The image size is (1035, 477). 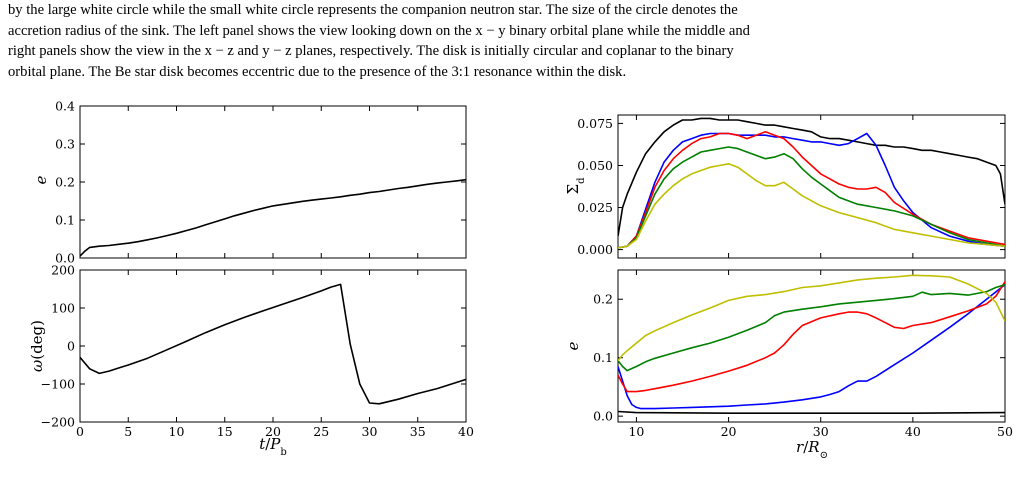 I want to click on y-tick-label: 0.3, so click(x=65, y=144).